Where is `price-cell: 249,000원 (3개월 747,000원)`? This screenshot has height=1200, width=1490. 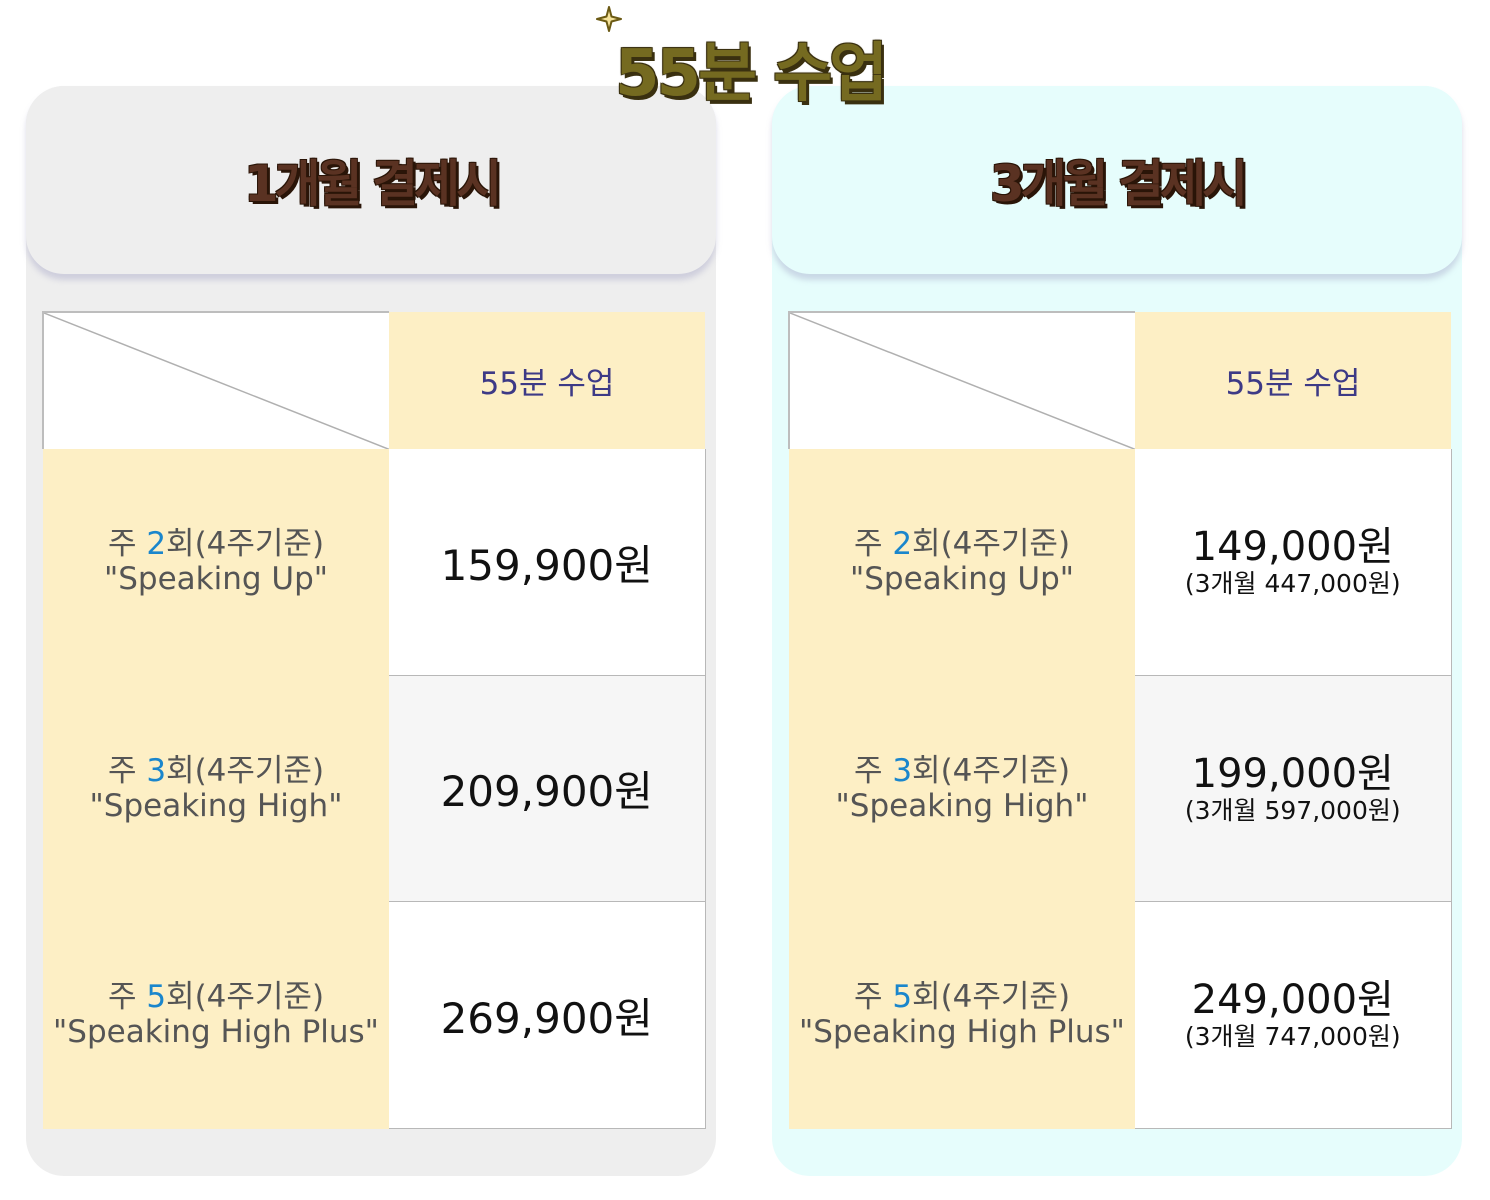
price-cell: 249,000원 (3개월 747,000원) is located at coordinates (1293, 1015).